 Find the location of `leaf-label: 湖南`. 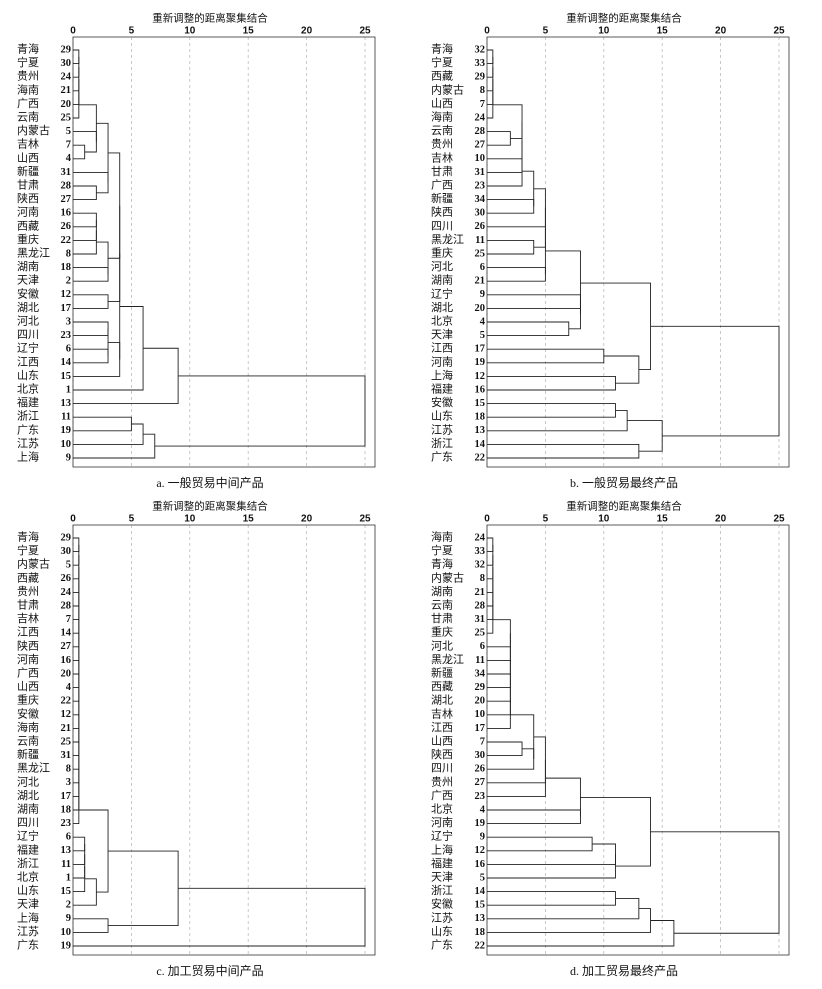

leaf-label: 湖南 is located at coordinates (442, 591).